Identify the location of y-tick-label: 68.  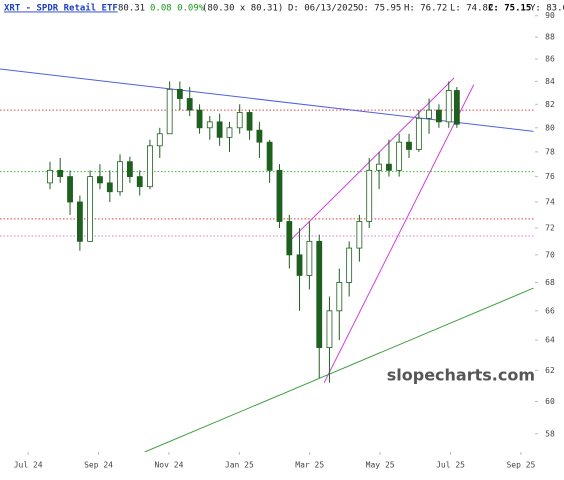
(550, 282).